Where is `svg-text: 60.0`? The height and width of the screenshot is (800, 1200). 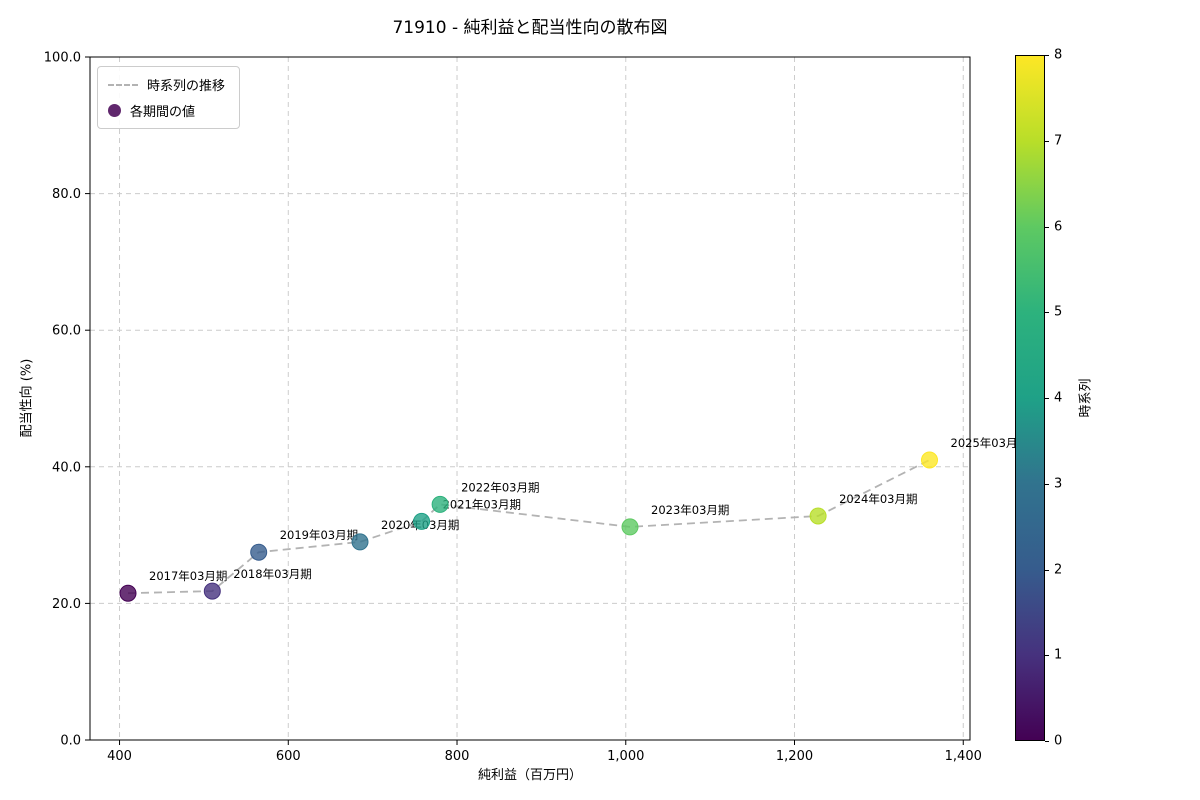 svg-text: 60.0 is located at coordinates (66, 331).